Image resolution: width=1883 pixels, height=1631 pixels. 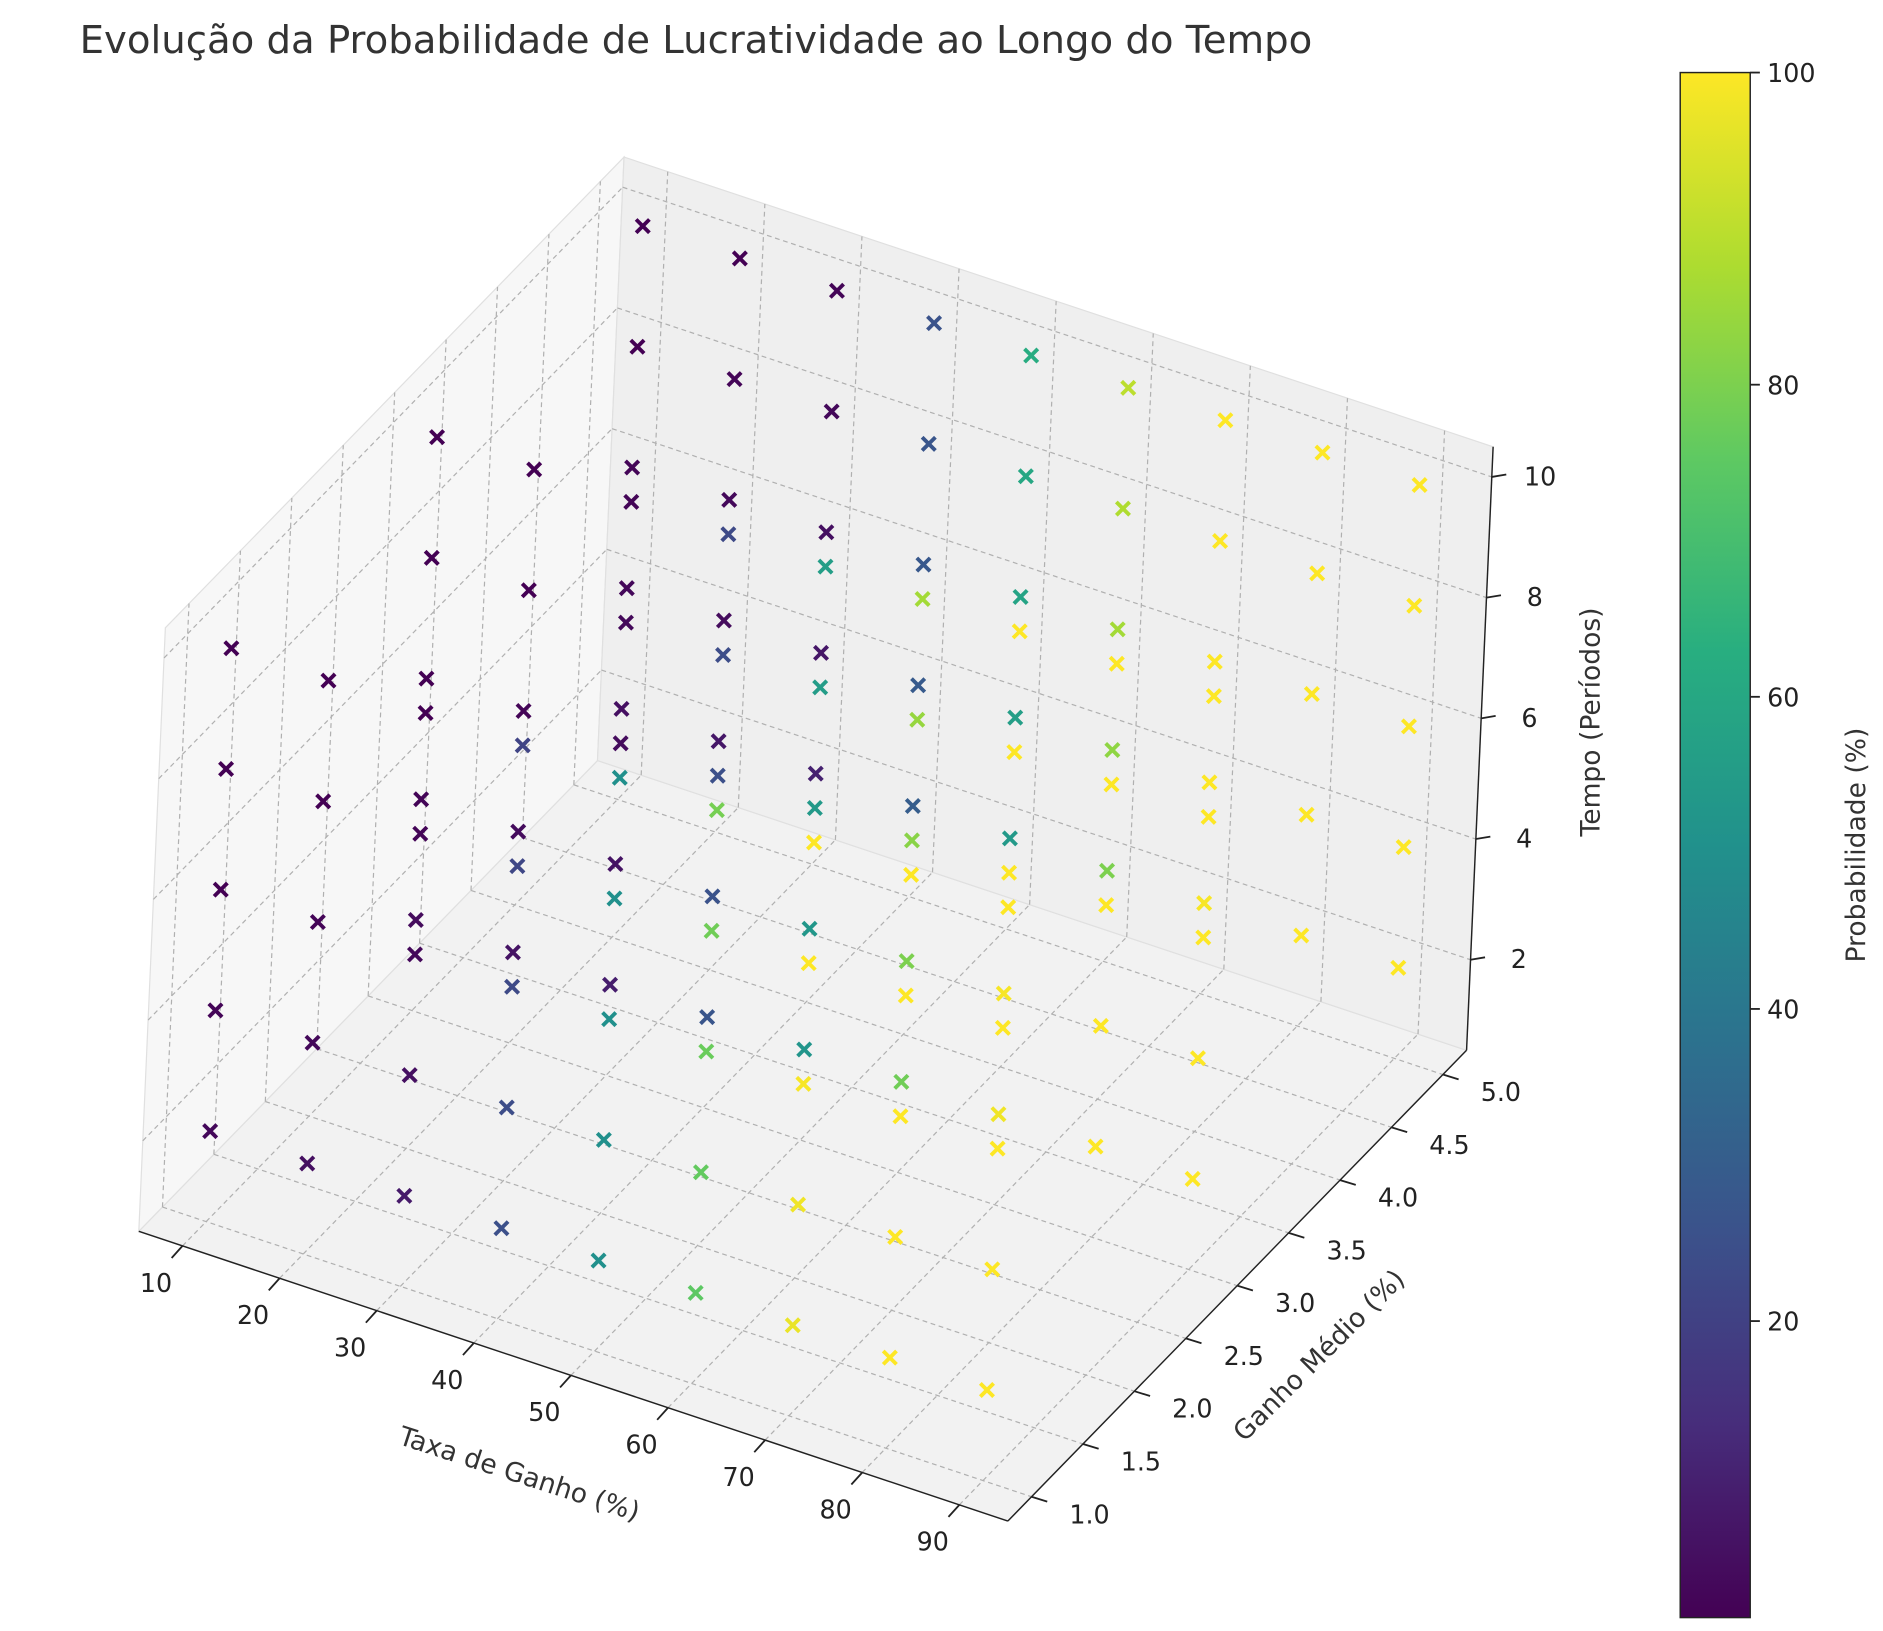 What do you see at coordinates (1089, 1514) in the screenshot?
I see `y-tick-label: 1.0` at bounding box center [1089, 1514].